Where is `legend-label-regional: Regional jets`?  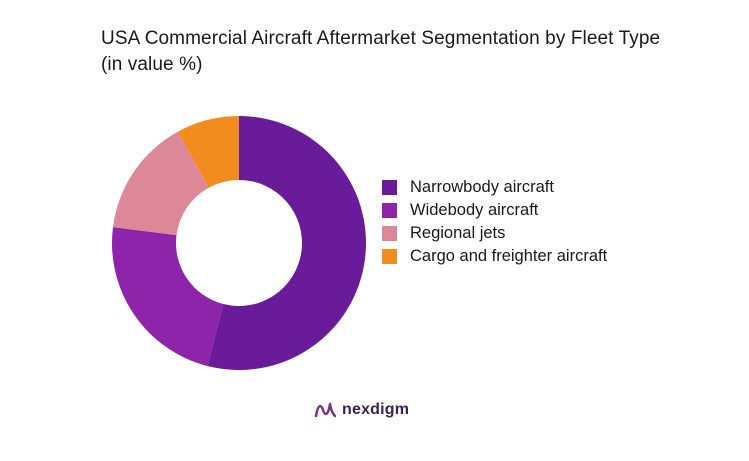
legend-label-regional: Regional jets is located at coordinates (458, 233).